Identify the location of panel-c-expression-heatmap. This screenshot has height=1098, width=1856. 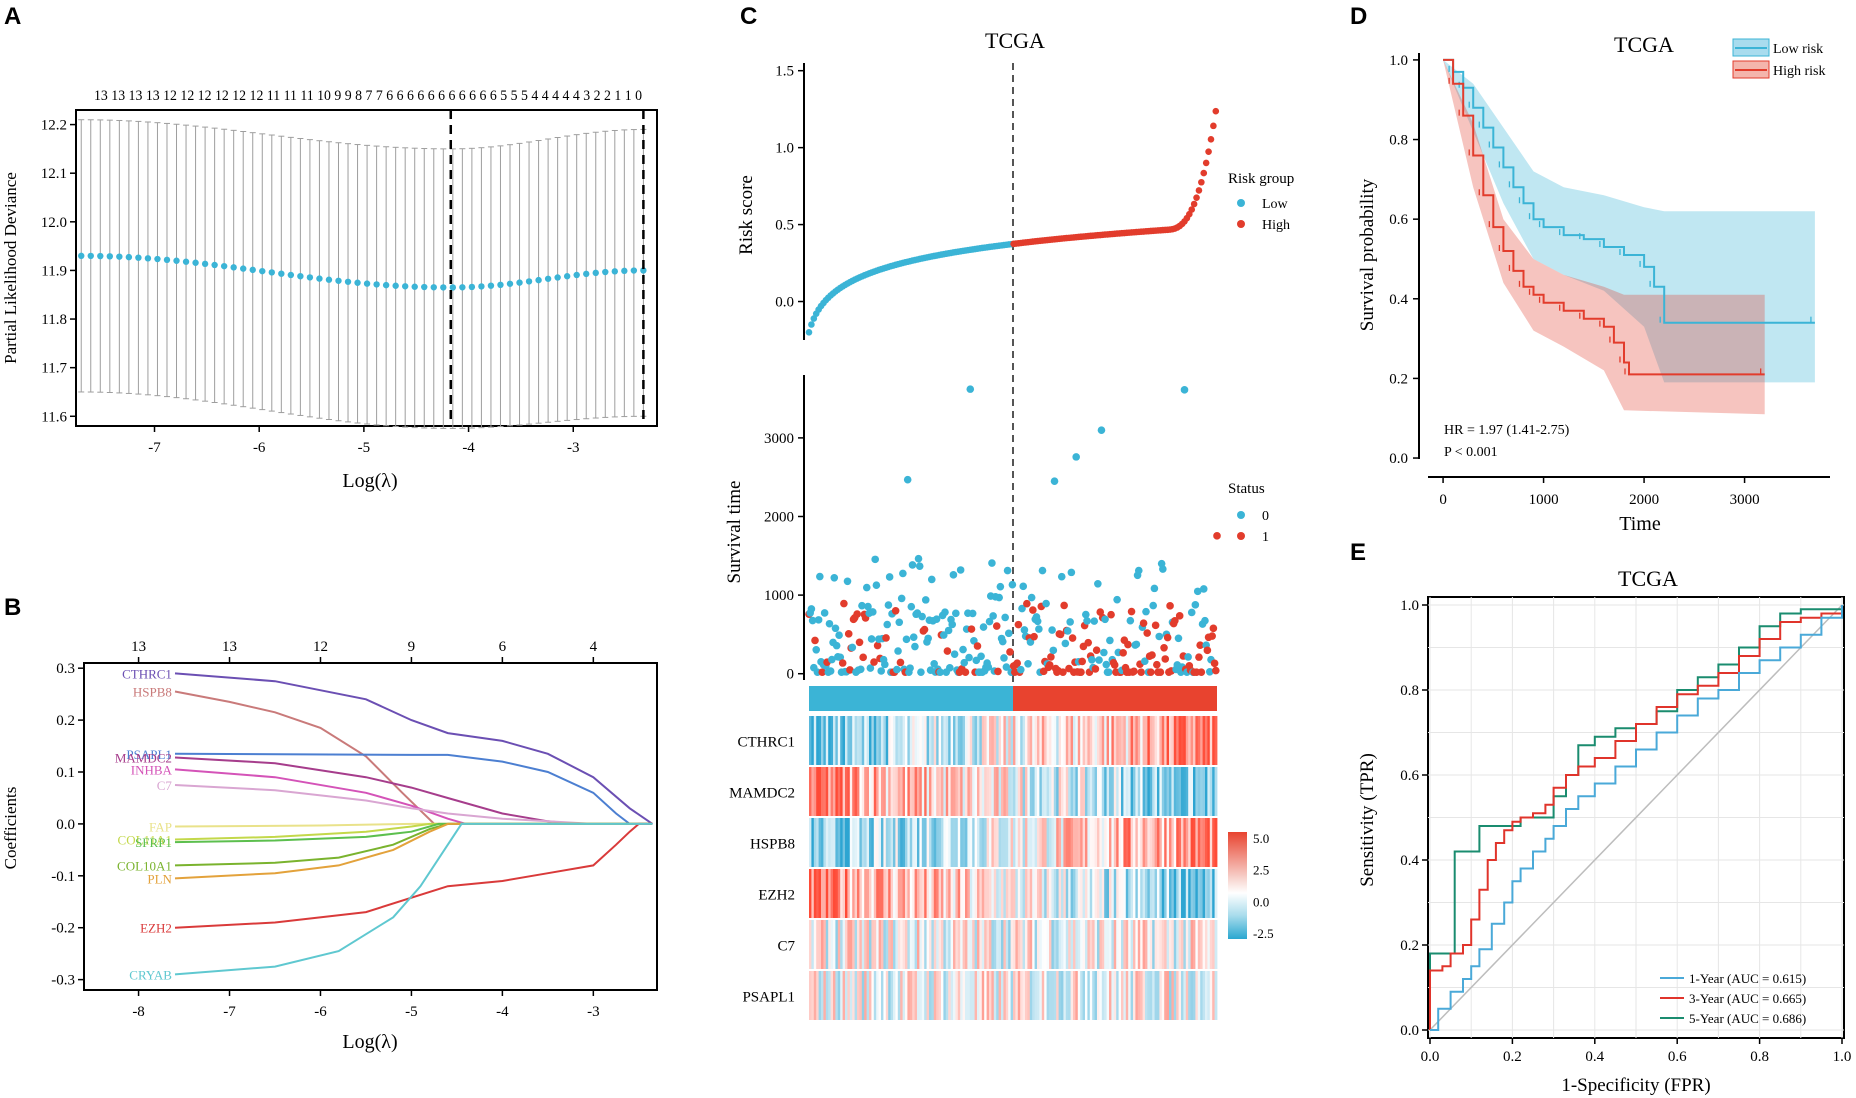
(1013, 868).